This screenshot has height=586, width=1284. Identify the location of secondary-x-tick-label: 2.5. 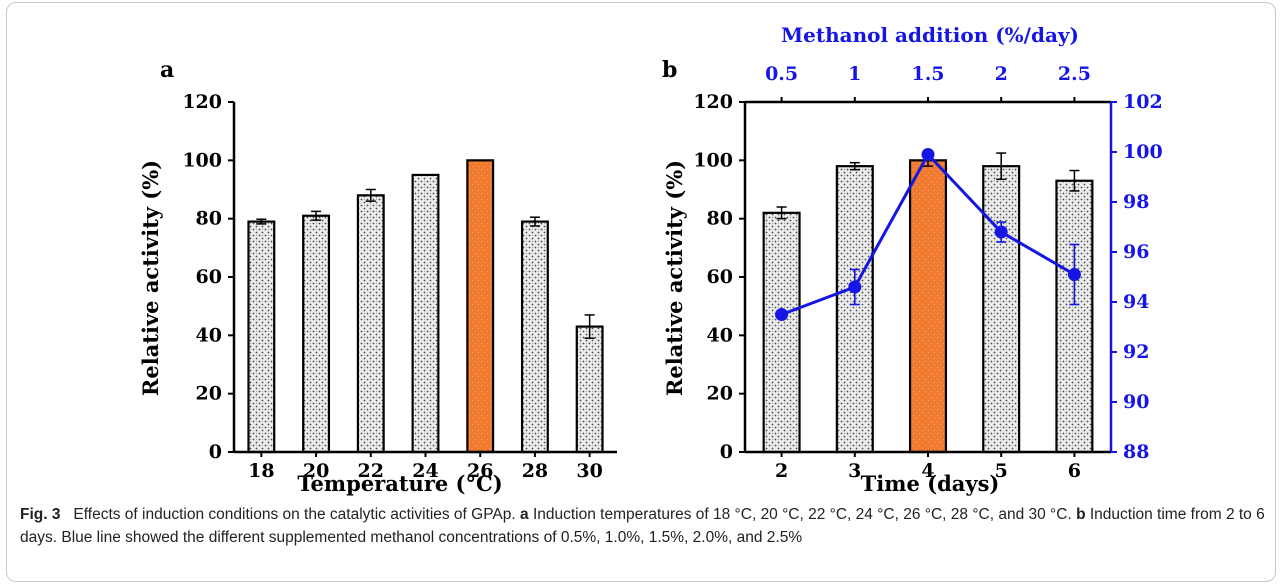
(1074, 74).